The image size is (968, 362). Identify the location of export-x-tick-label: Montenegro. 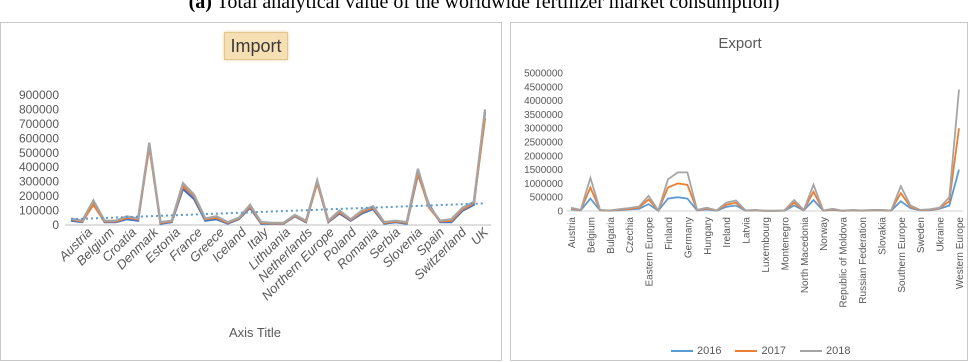
(785, 244).